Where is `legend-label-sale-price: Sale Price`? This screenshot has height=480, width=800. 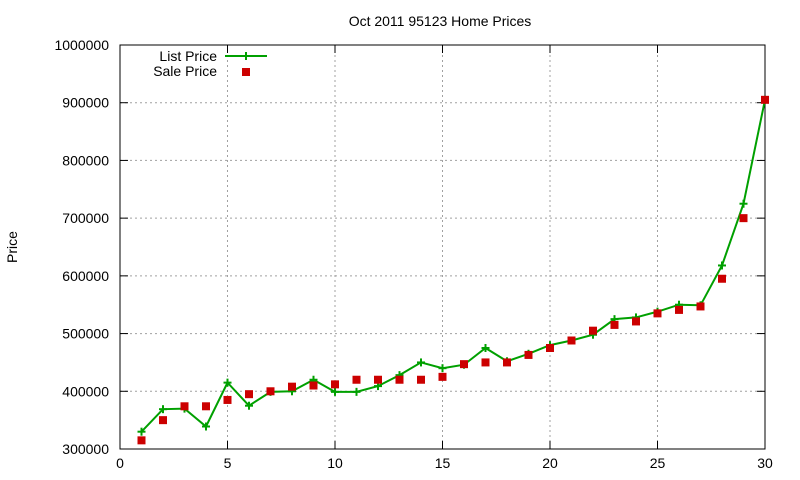
legend-label-sale-price: Sale Price is located at coordinates (185, 71).